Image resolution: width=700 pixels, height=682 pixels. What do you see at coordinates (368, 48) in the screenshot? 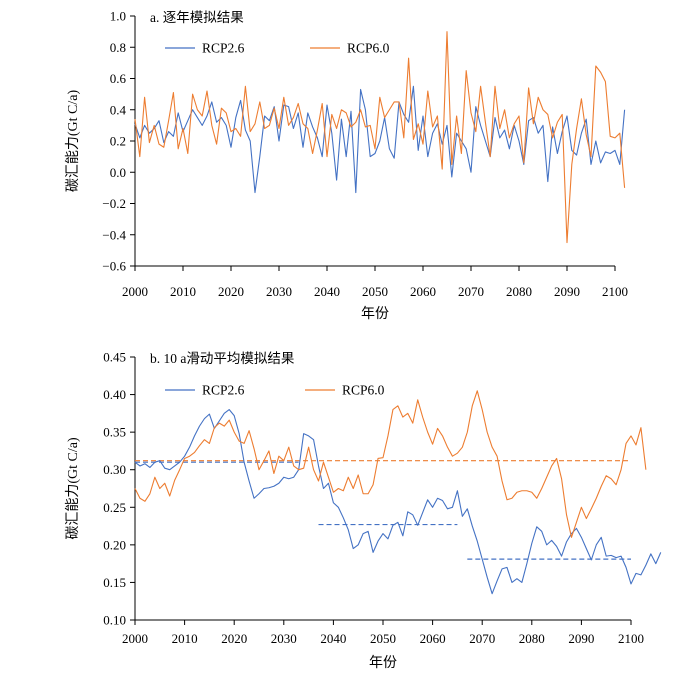
I see `chart-a-legend-label-rcp60: RCP6.0` at bounding box center [368, 48].